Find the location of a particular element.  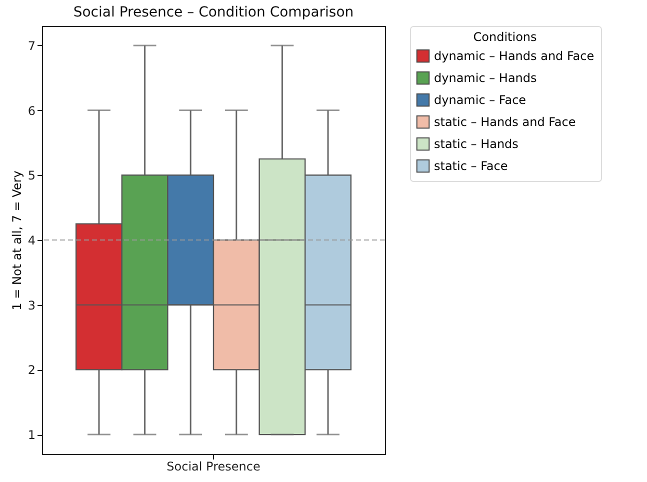

legend-label: dynamic – Hands and Face is located at coordinates (514, 56).